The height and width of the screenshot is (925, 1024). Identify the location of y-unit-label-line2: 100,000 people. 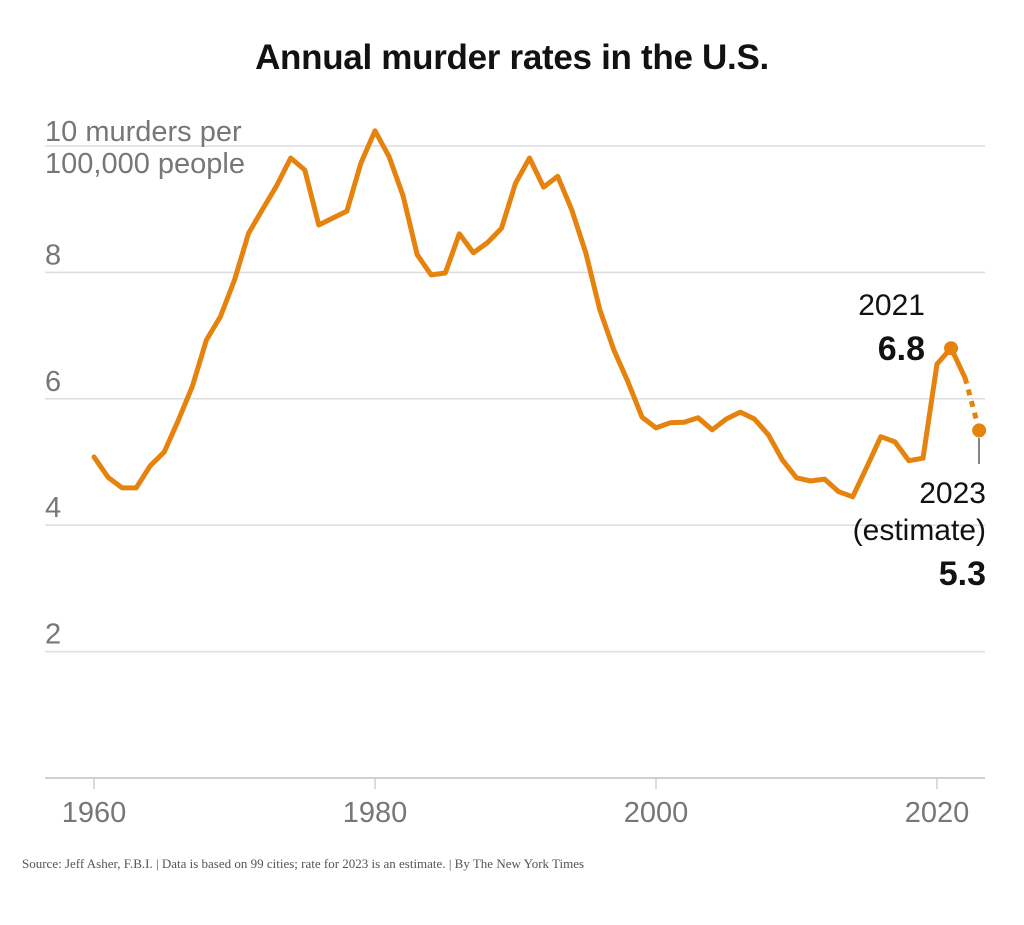
(145, 164).